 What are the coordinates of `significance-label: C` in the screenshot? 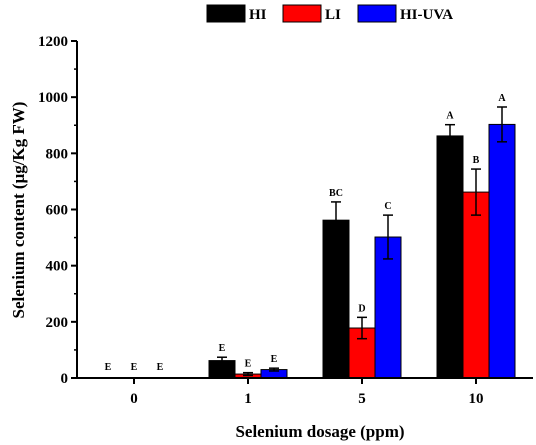 It's located at (387, 206).